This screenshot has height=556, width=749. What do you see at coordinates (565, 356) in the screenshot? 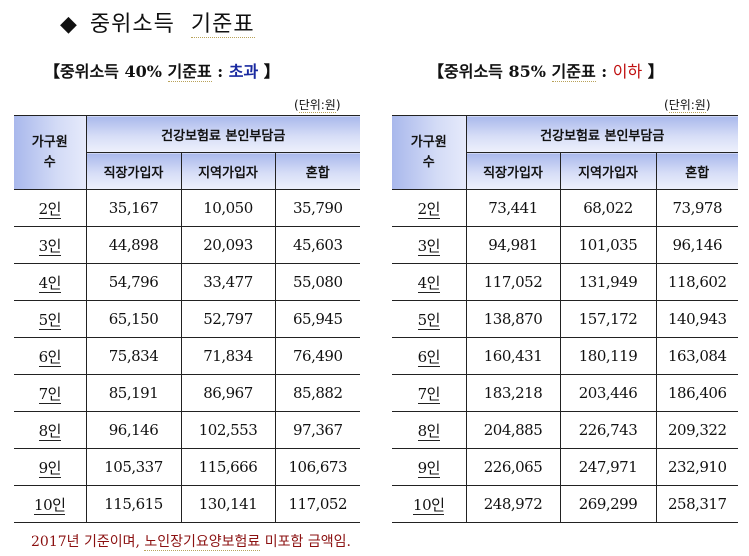
I see `table-row: 6인 160,431 180,119 163,084` at bounding box center [565, 356].